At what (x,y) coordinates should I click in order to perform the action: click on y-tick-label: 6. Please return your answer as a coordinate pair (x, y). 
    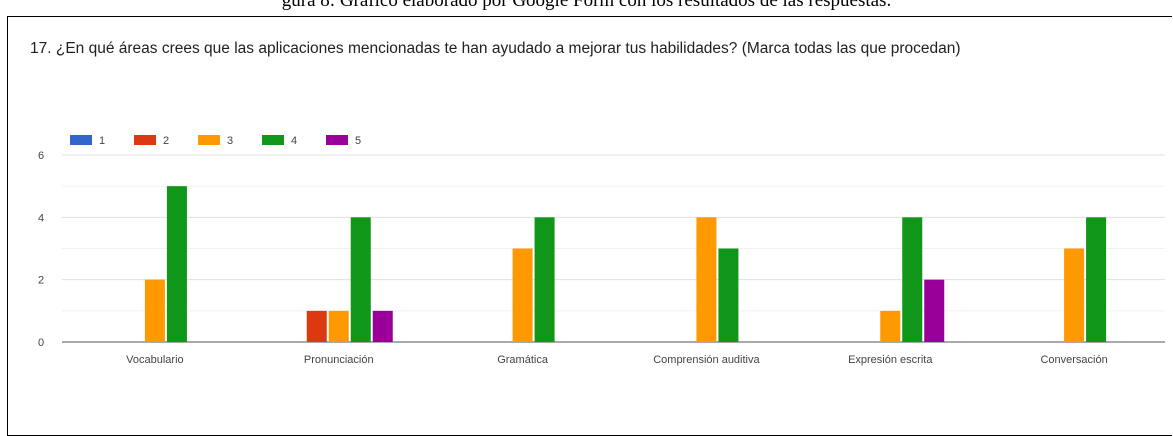
    Looking at the image, I should click on (41, 156).